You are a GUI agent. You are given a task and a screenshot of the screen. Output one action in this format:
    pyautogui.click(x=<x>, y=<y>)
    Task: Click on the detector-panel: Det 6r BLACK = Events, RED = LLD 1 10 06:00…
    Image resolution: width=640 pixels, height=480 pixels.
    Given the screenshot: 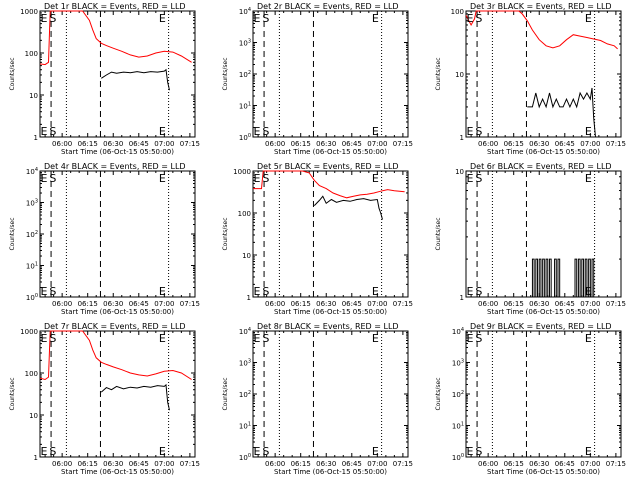 What is the action you would take?
    pyautogui.click(x=530, y=239)
    